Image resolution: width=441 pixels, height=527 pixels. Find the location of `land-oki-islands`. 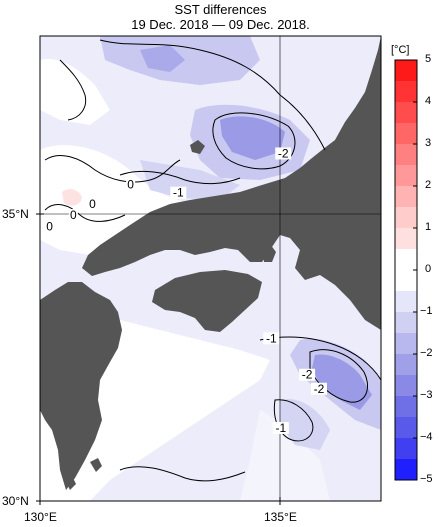

land-oki-islands is located at coordinates (197, 147).